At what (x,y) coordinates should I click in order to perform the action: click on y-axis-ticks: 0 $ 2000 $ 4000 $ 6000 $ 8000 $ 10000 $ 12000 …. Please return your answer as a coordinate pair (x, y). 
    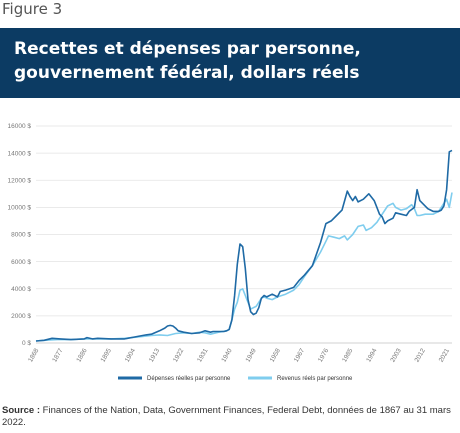
    Looking at the image, I should click on (20, 235).